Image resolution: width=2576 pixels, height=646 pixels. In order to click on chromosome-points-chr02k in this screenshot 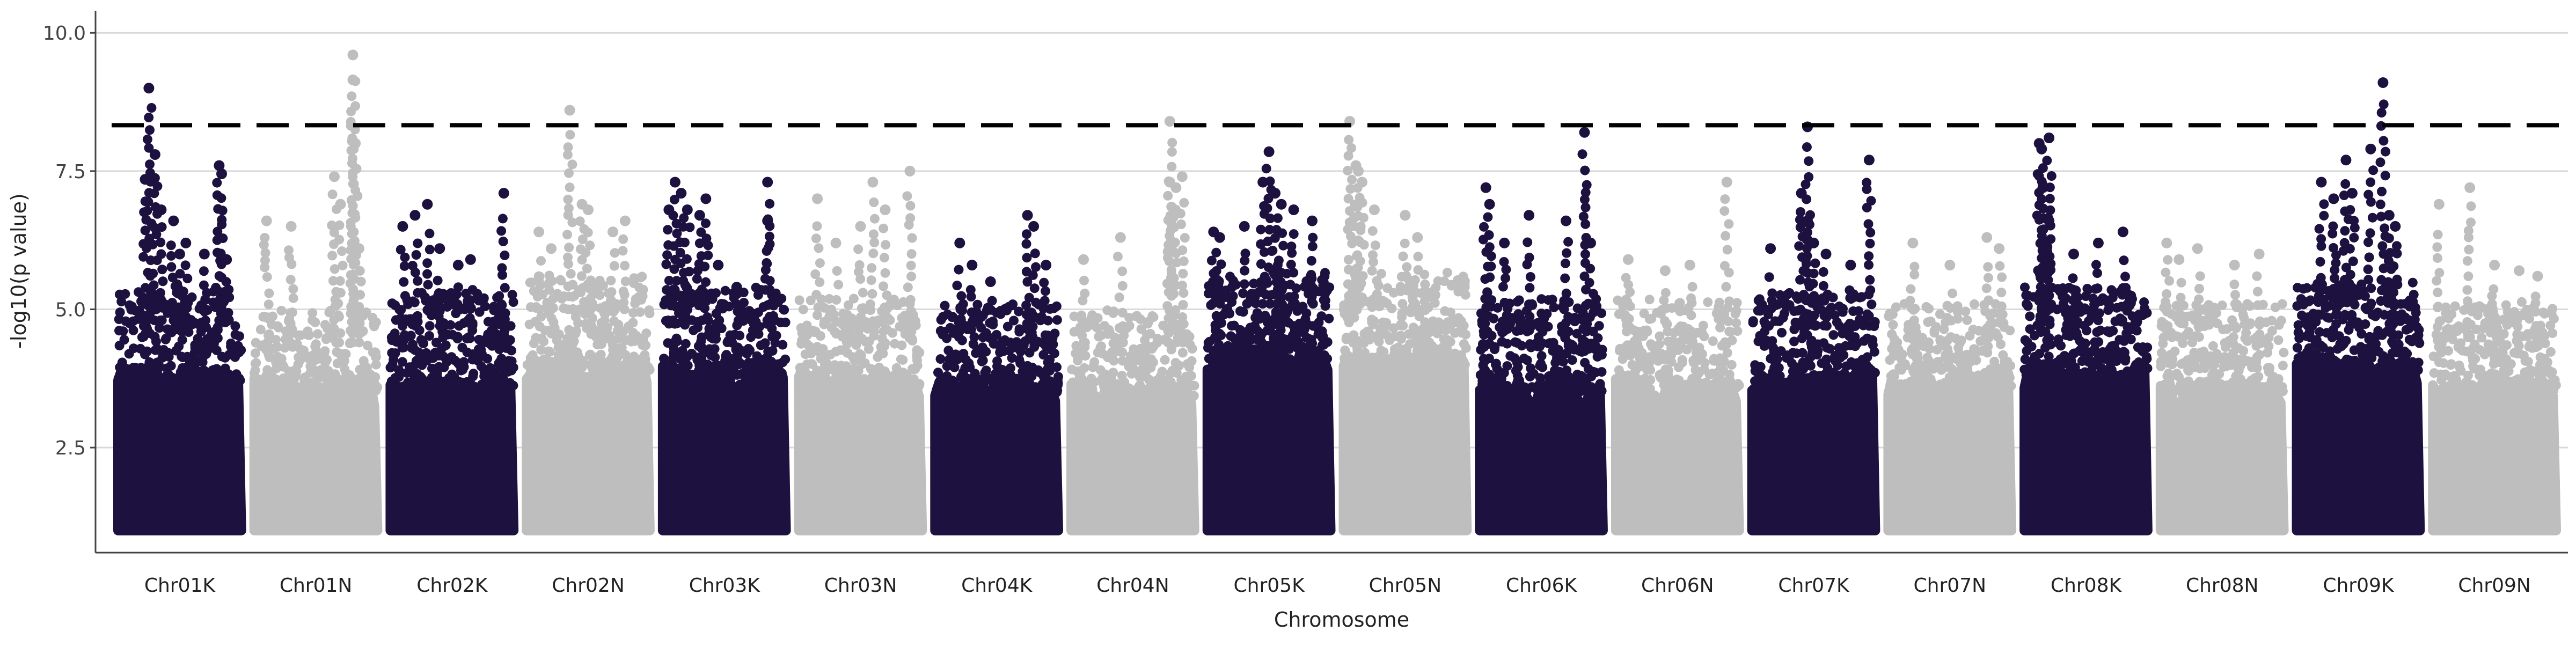, I will do `click(452, 359)`.